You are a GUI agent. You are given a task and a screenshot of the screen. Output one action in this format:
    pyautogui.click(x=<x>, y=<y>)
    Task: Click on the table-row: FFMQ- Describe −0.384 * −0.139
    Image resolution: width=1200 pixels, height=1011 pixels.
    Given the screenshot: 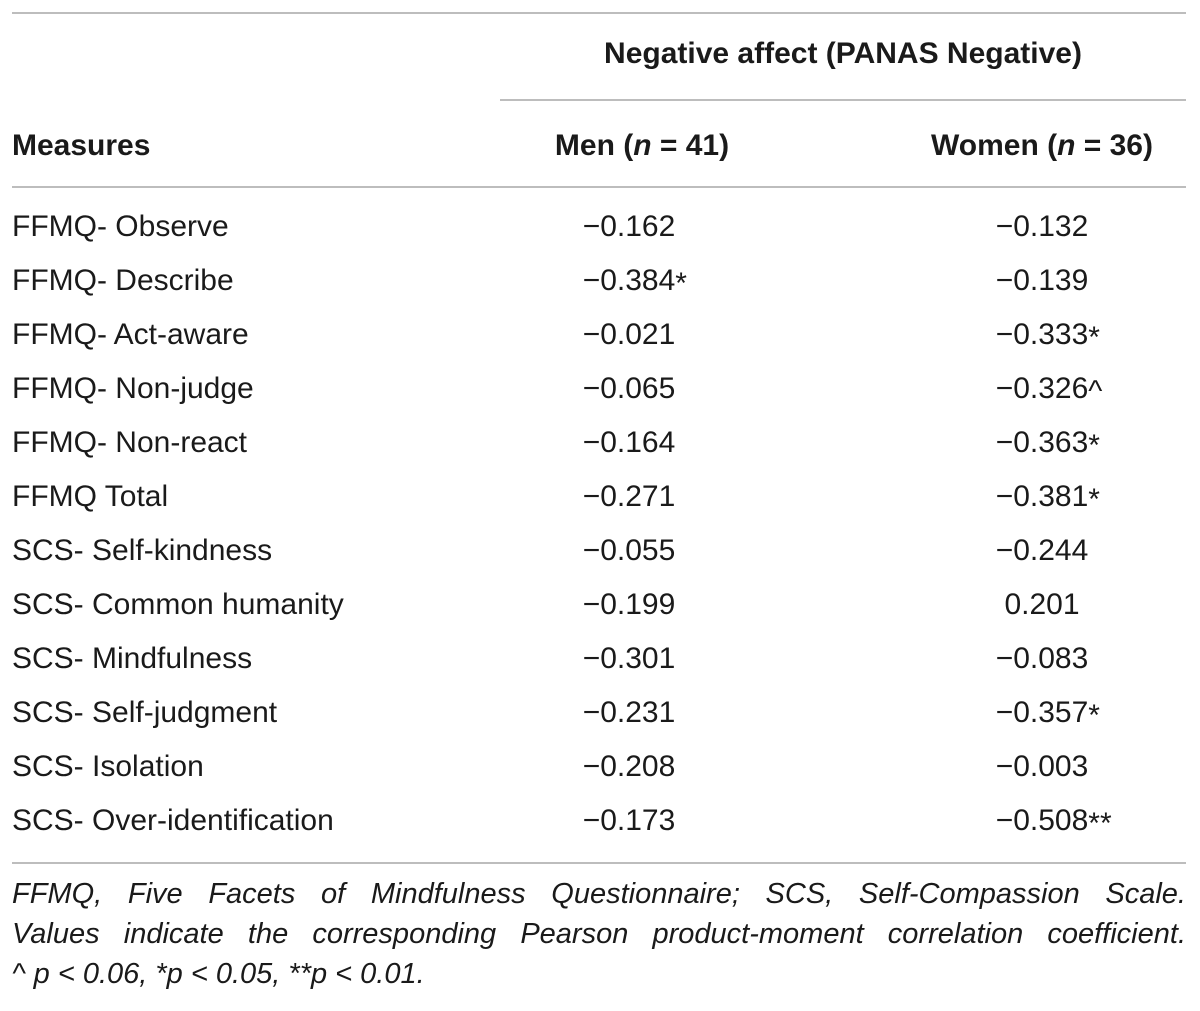 What is the action you would take?
    pyautogui.click(x=599, y=288)
    